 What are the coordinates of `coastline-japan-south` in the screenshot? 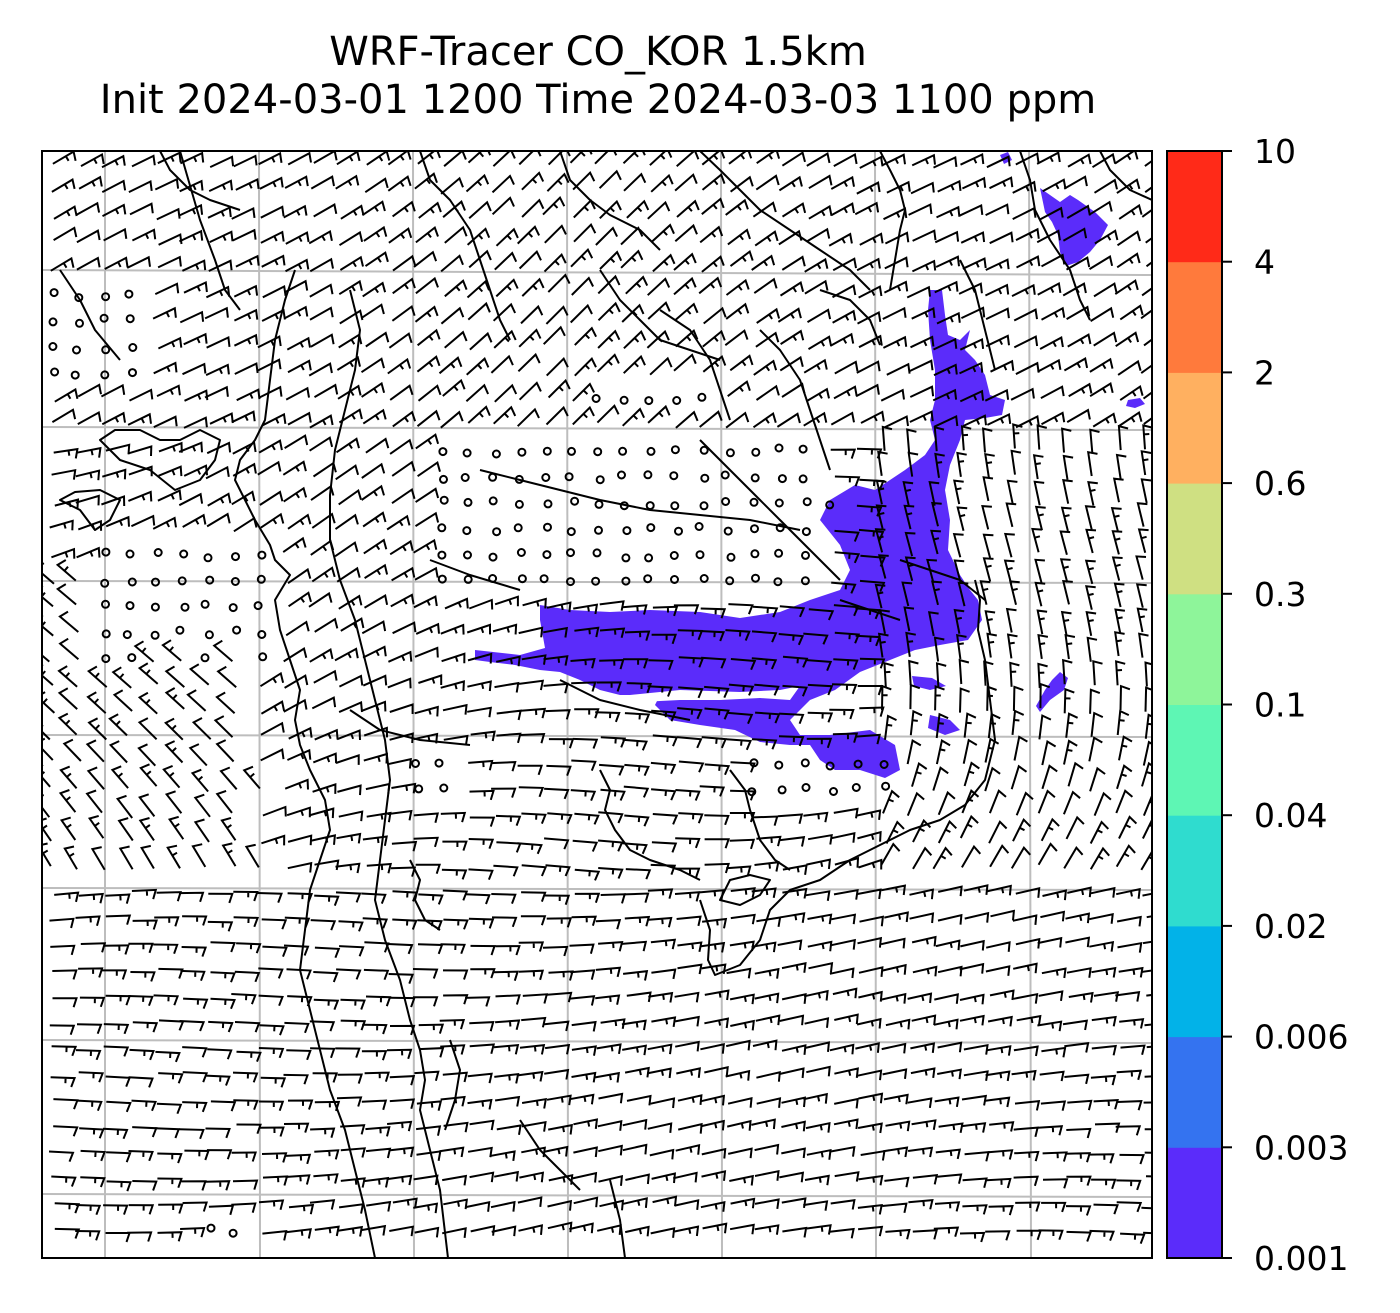 It's located at (572, 1188).